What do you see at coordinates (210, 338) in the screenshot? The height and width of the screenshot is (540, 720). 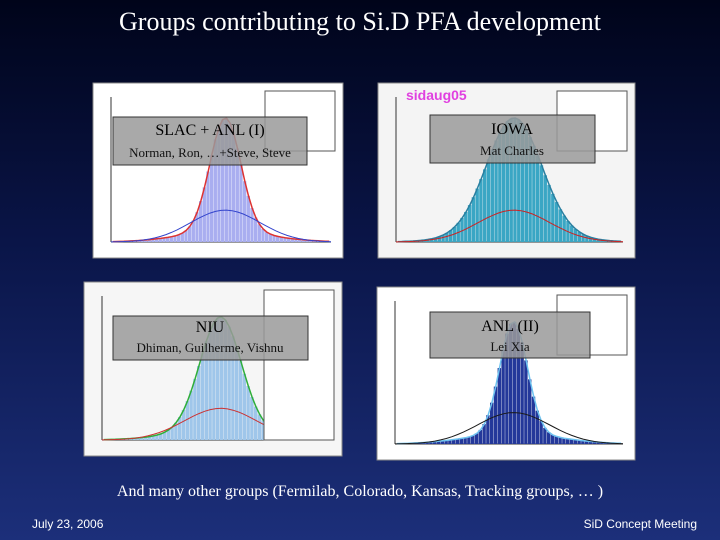 I see `label-box: NIU Dhiman, Guilherme, Vishnu` at bounding box center [210, 338].